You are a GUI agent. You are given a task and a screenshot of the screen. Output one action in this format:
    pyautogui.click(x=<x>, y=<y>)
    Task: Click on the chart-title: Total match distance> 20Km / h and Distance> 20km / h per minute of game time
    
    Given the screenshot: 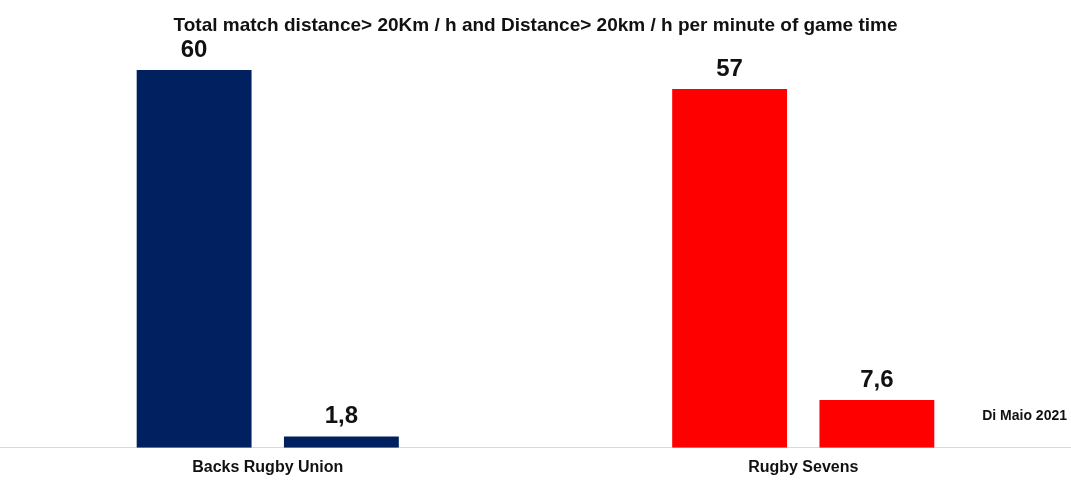 What is the action you would take?
    pyautogui.click(x=535, y=25)
    